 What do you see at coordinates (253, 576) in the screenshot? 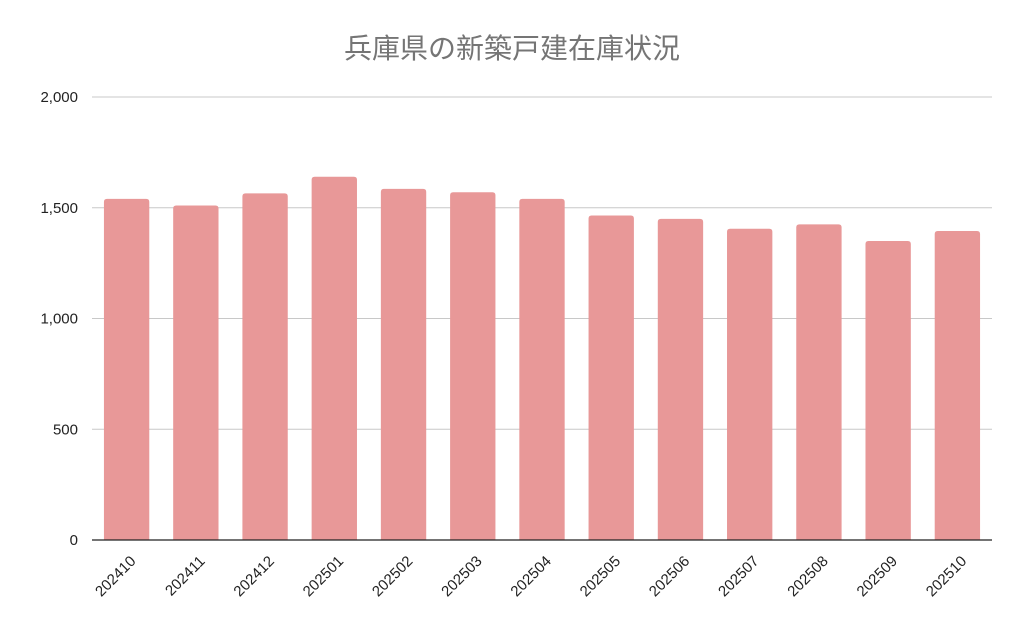
I see `x-tick-label: 202412` at bounding box center [253, 576].